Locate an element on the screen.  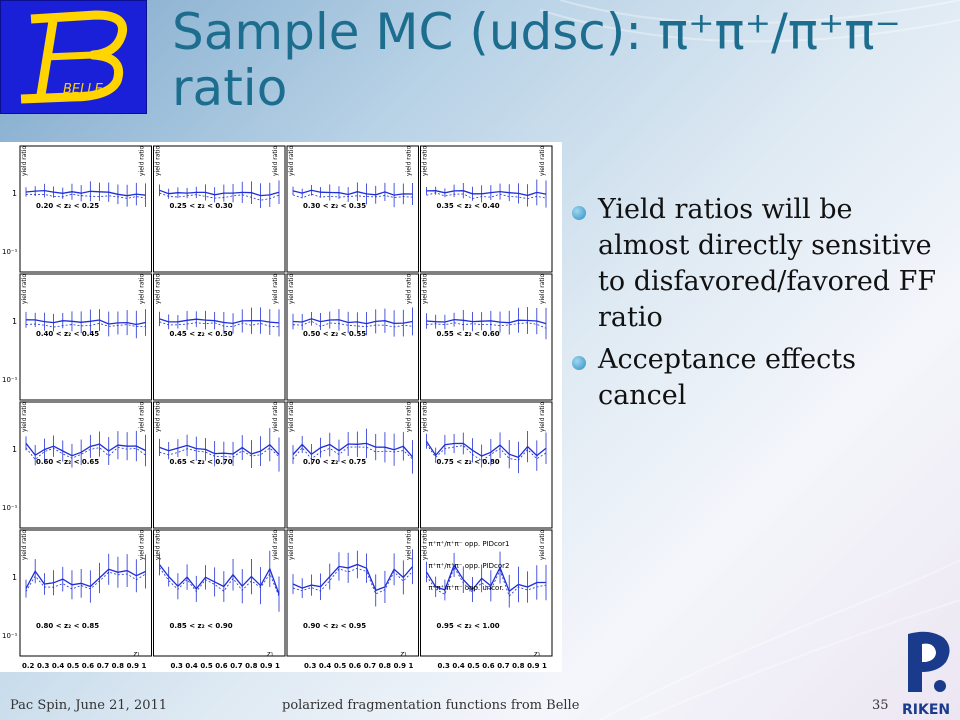
belle-logo-text: BELLE is located at coordinates (83, 89).